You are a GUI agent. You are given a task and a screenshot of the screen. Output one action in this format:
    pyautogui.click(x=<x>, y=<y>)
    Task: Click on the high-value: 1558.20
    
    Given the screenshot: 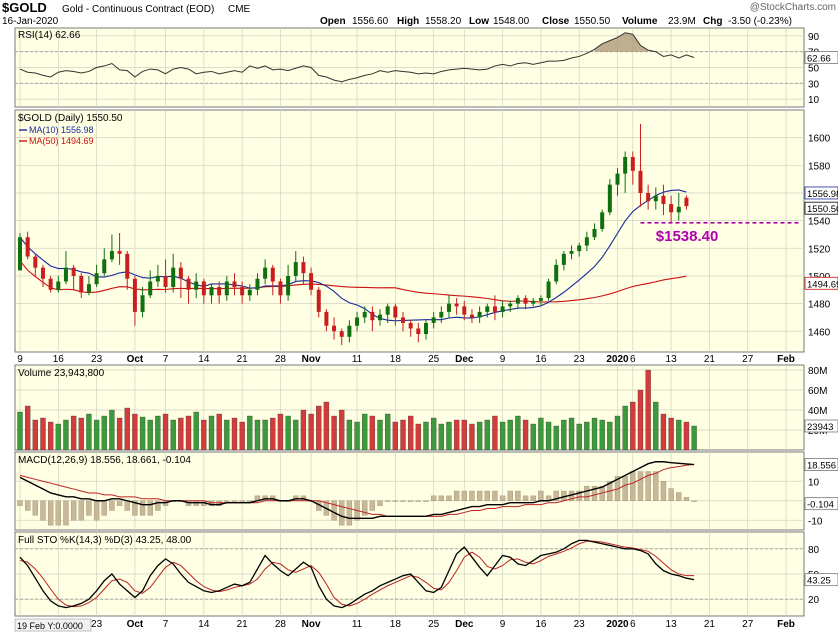 What is the action you would take?
    pyautogui.click(x=443, y=21)
    